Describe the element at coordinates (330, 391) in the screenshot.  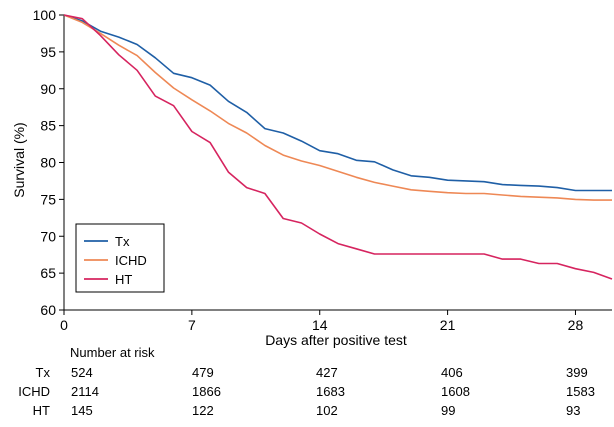
I see `risk-cell: 1683` at that location.